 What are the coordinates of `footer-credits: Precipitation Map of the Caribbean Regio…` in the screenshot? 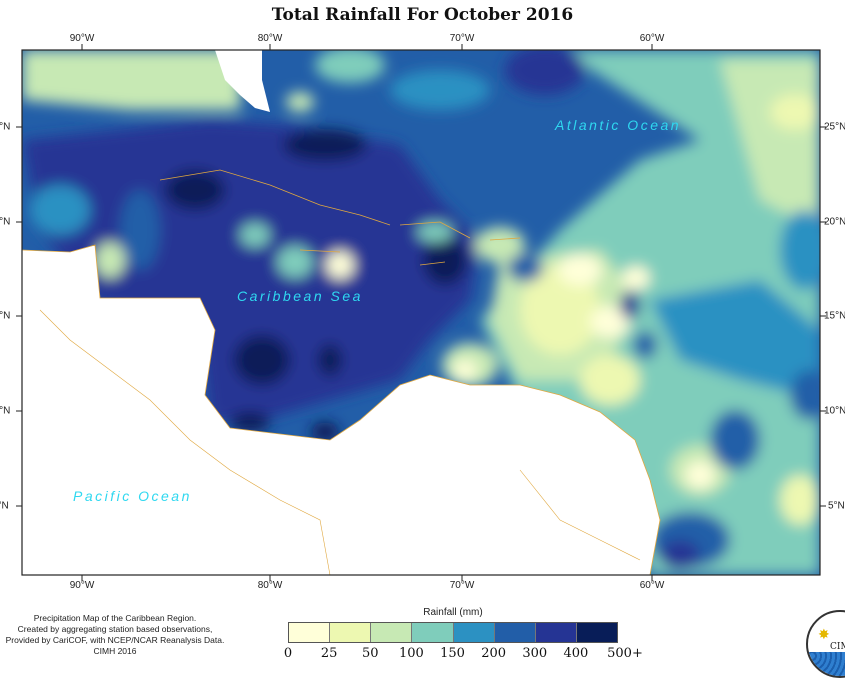 It's located at (135, 635).